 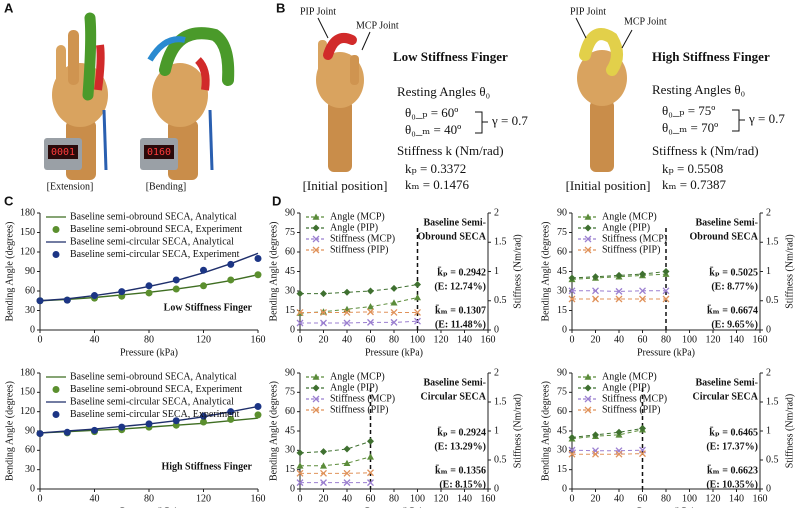 What do you see at coordinates (629, 376) in the screenshot?
I see `legend-label: Angle (MCP)` at bounding box center [629, 376].